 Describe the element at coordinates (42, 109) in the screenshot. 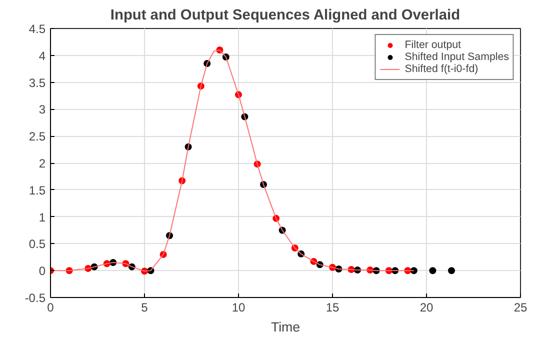

I see `y-tick-label: 3` at that location.